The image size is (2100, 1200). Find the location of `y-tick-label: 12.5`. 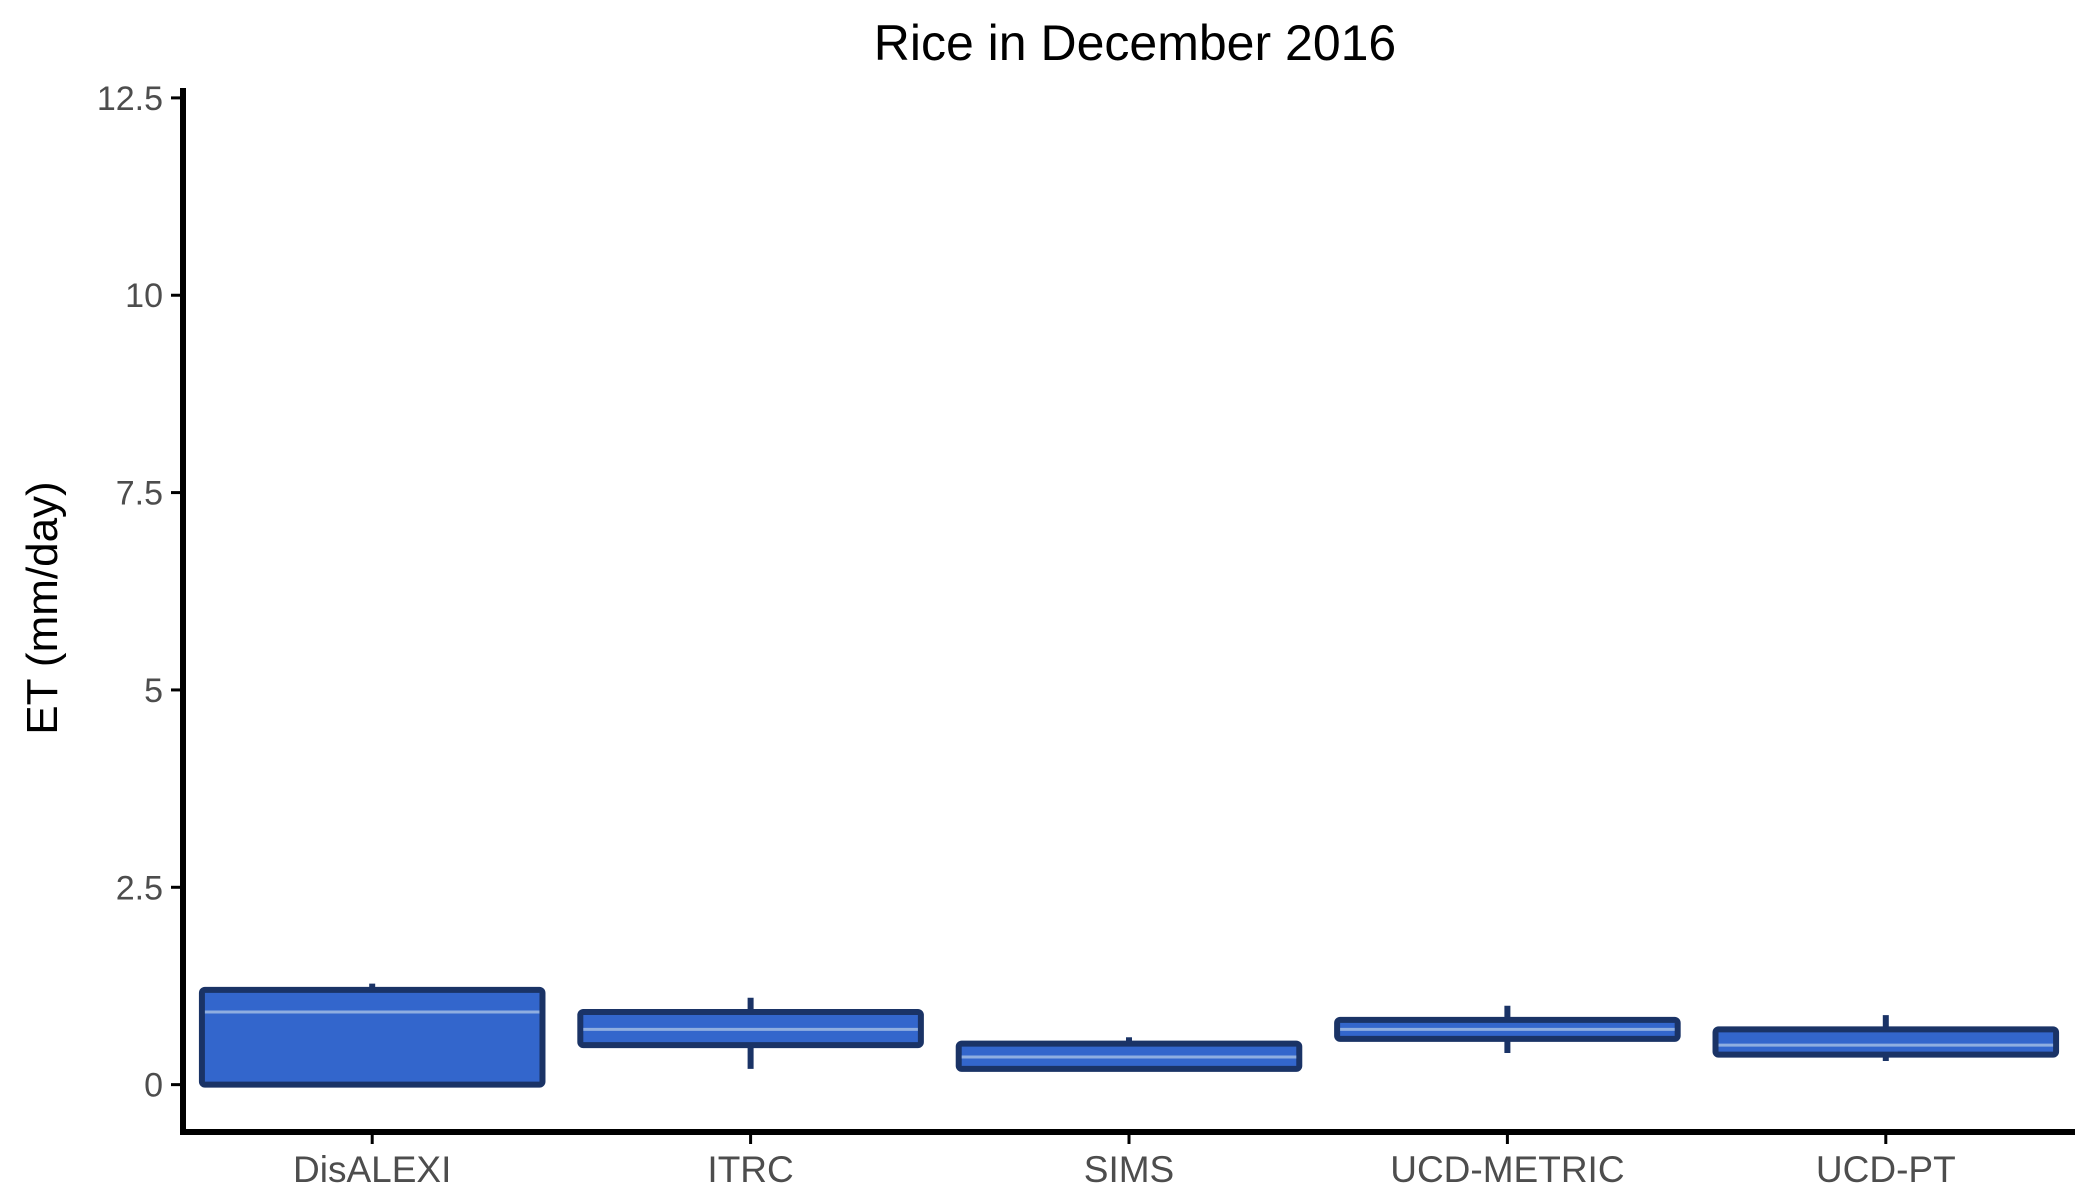

y-tick-label: 12.5 is located at coordinates (130, 99).